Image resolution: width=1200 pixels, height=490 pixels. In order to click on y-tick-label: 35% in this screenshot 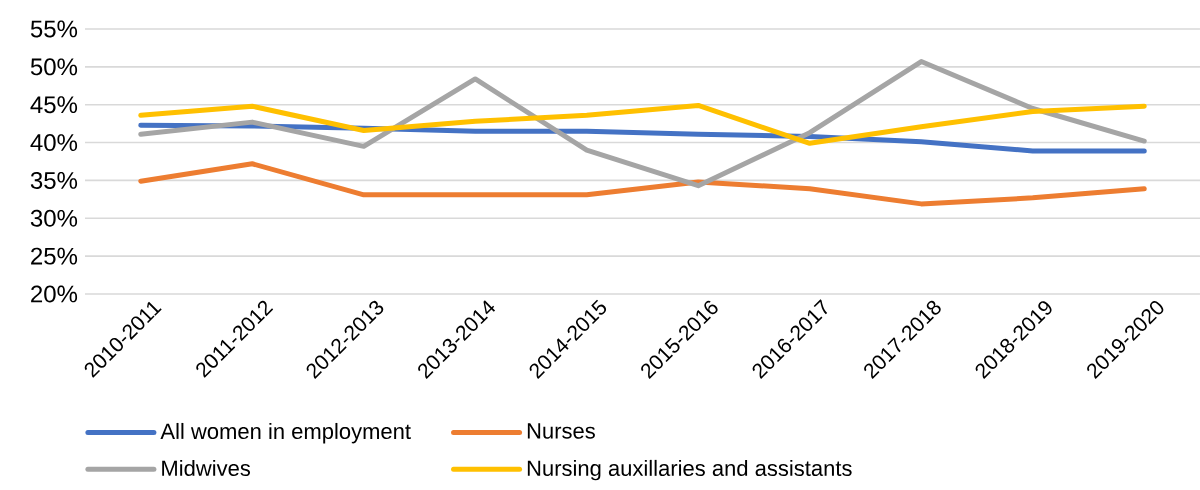, I will do `click(54, 180)`.